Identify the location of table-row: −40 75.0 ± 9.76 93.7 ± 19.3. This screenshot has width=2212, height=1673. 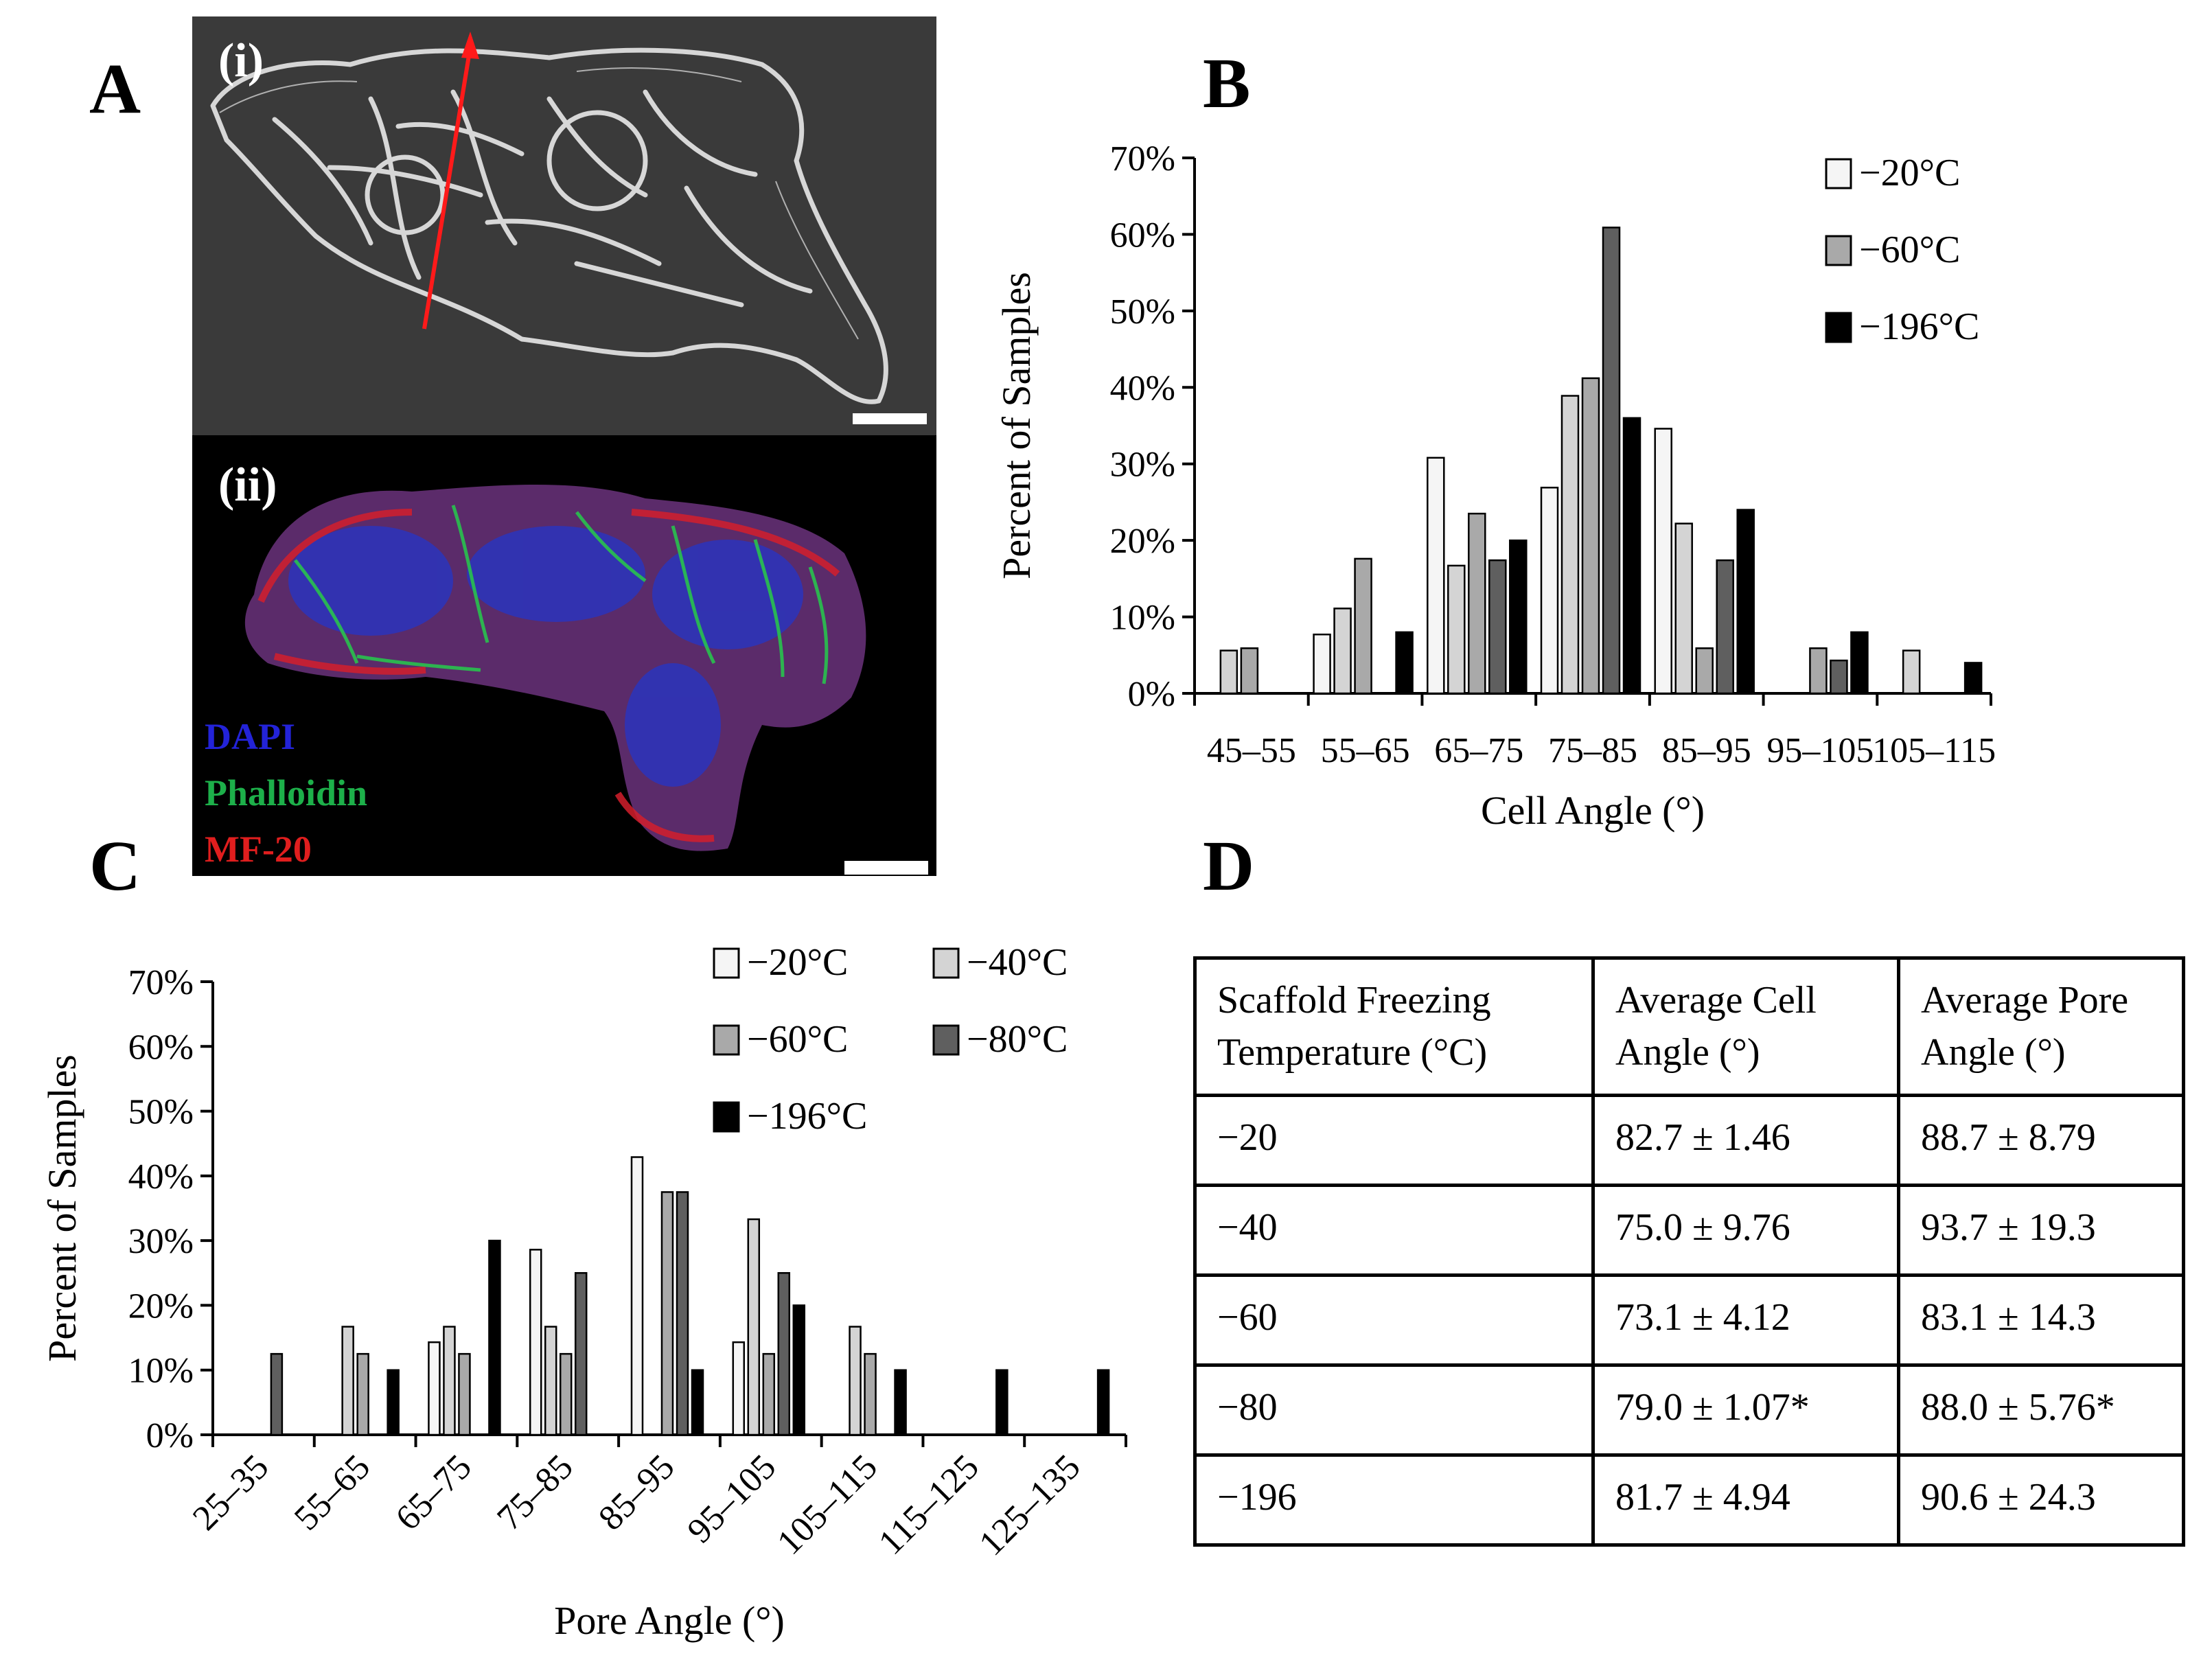
(1689, 1231).